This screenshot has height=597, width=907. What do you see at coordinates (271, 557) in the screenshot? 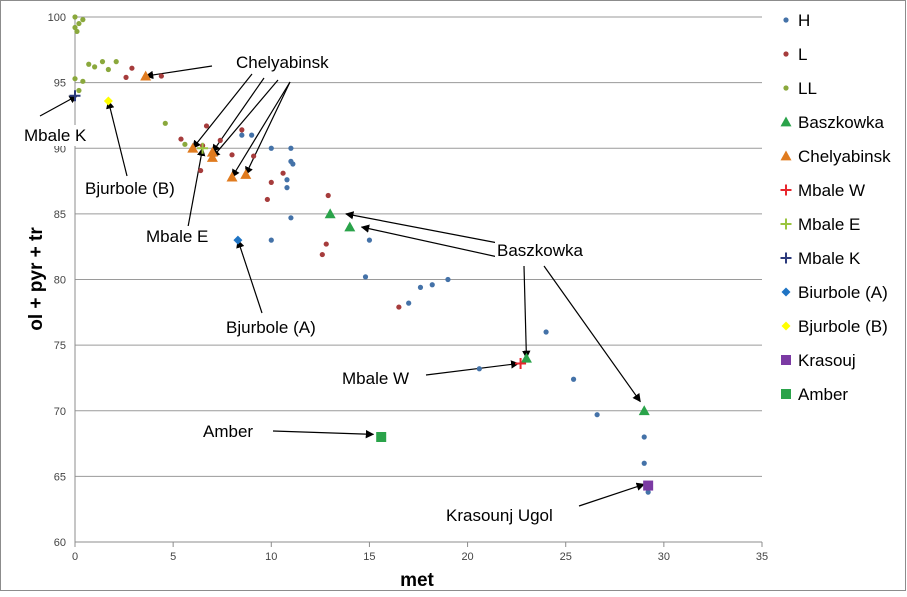
I see `x-tick-label: 10` at bounding box center [271, 557].